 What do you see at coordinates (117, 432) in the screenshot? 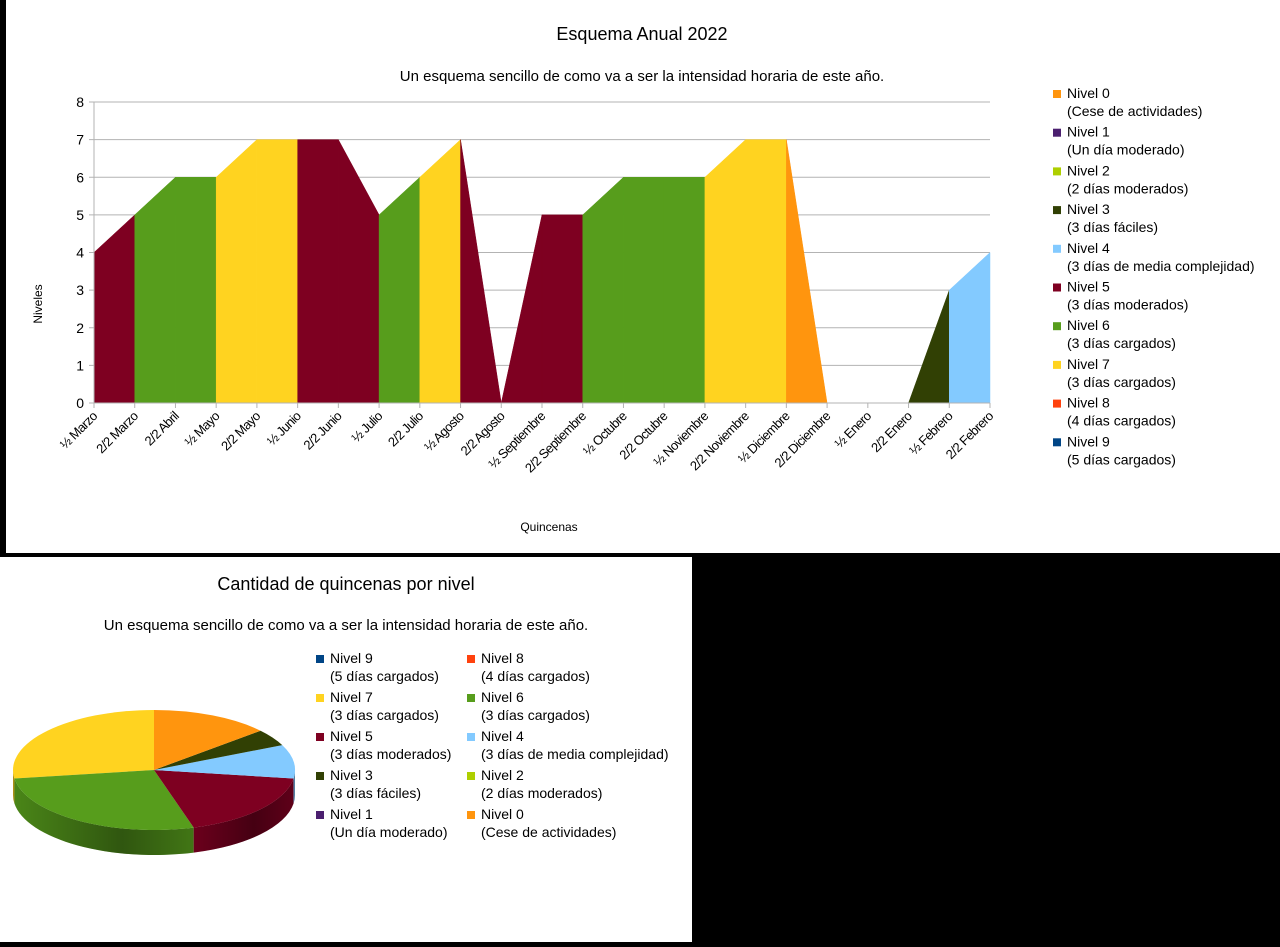
I see `x-tick-label: 2/2 Marzo` at bounding box center [117, 432].